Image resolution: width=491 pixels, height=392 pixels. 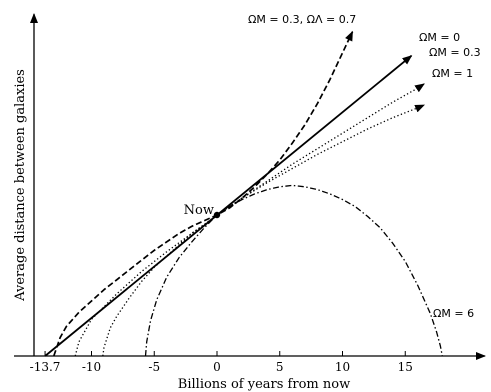 I want to click on x-tick-label: -5, so click(x=154, y=367).